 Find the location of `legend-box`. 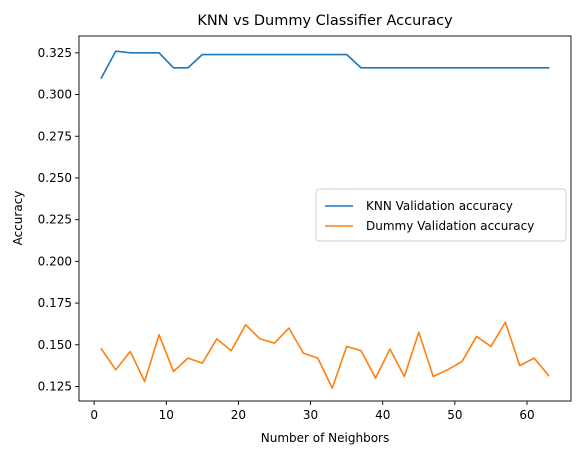

legend-box is located at coordinates (441, 215).